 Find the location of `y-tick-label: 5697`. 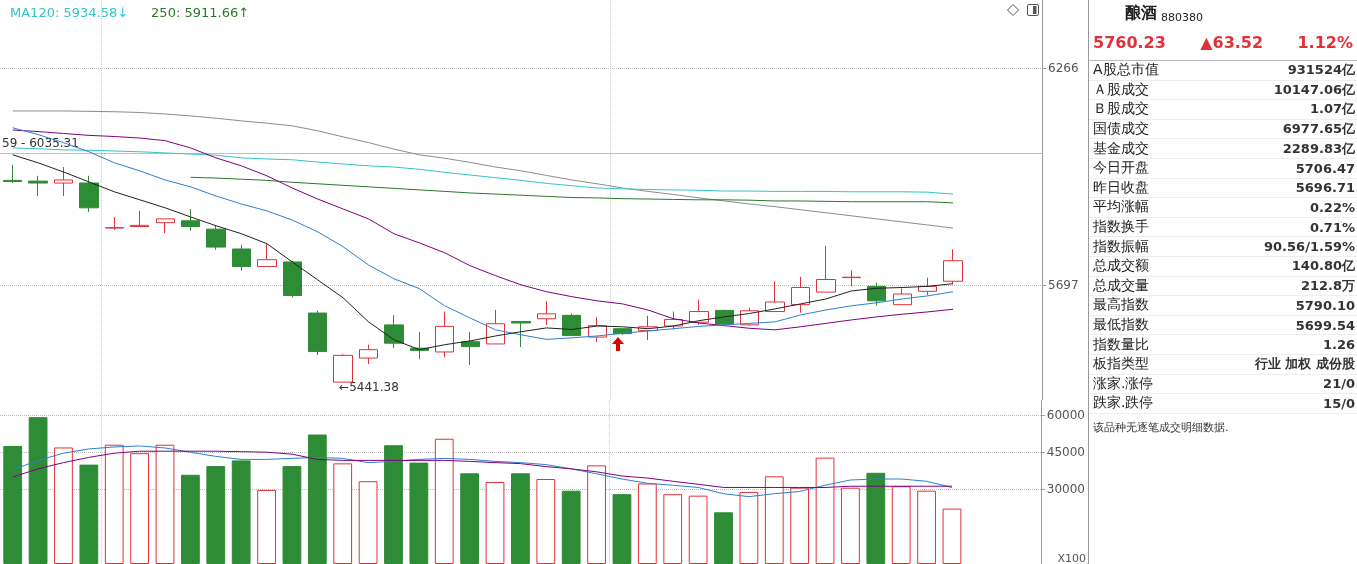

y-tick-label: 5697 is located at coordinates (1063, 284).